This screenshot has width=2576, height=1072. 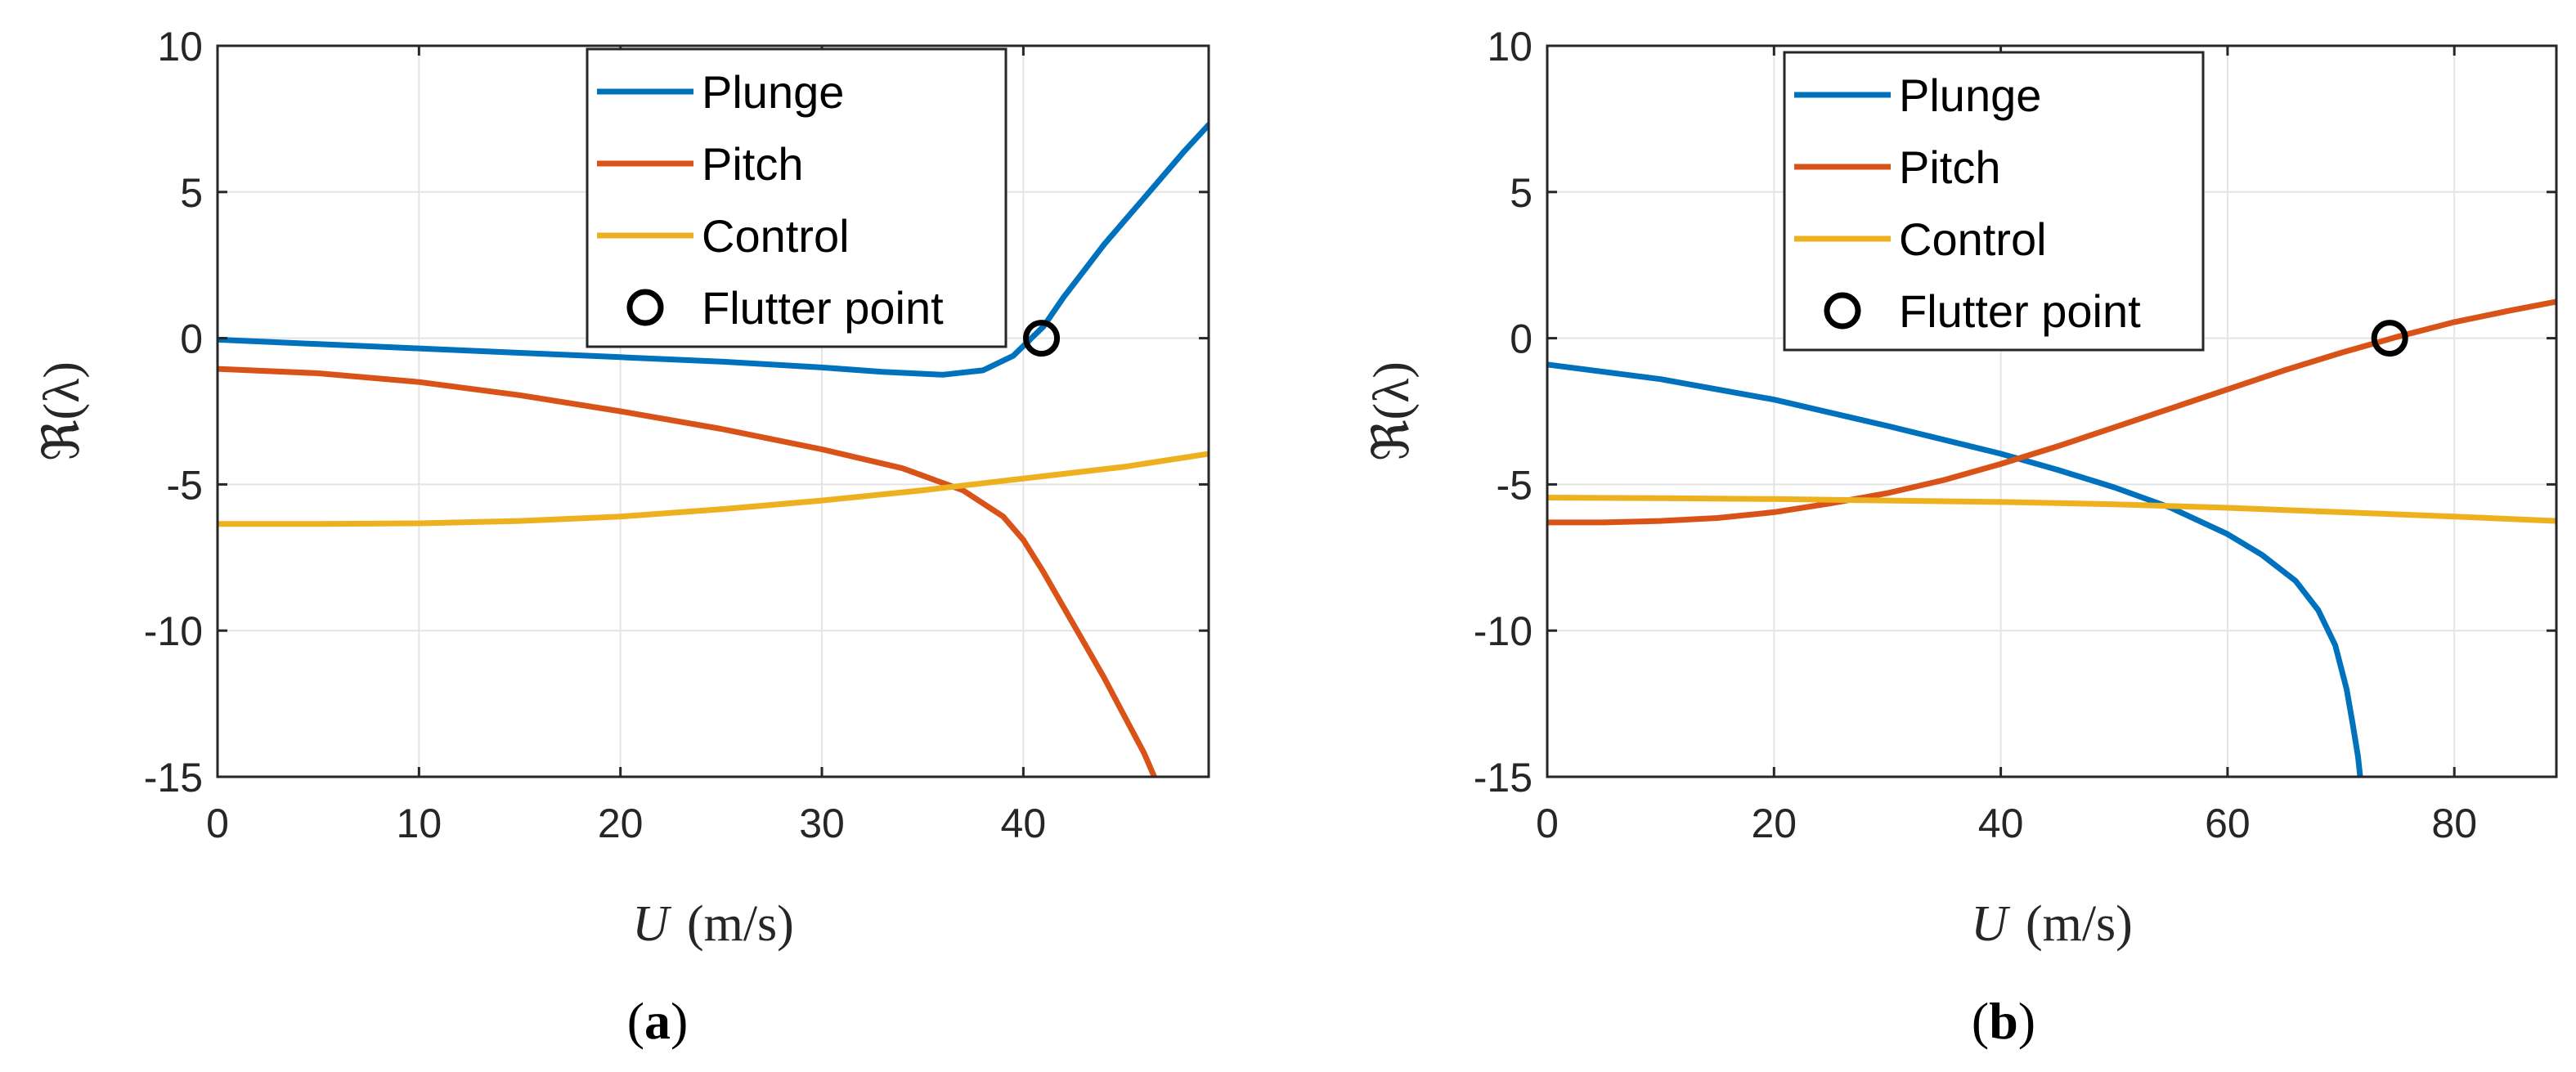 I want to click on chart-b-caption: (b), so click(x=2004, y=1021).